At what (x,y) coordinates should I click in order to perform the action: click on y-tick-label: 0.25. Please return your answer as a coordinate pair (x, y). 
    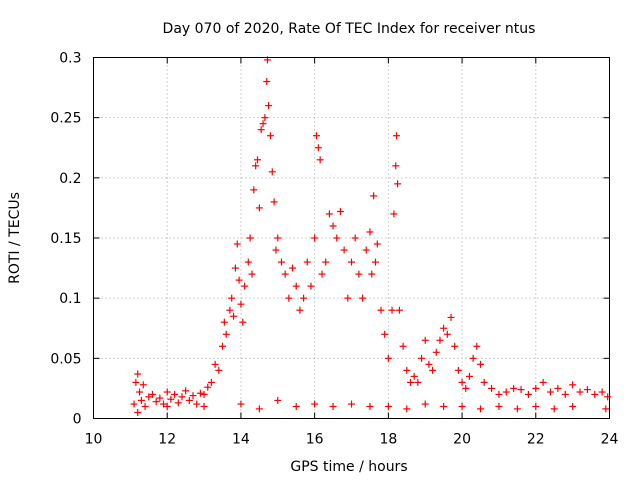
    Looking at the image, I should click on (65, 119).